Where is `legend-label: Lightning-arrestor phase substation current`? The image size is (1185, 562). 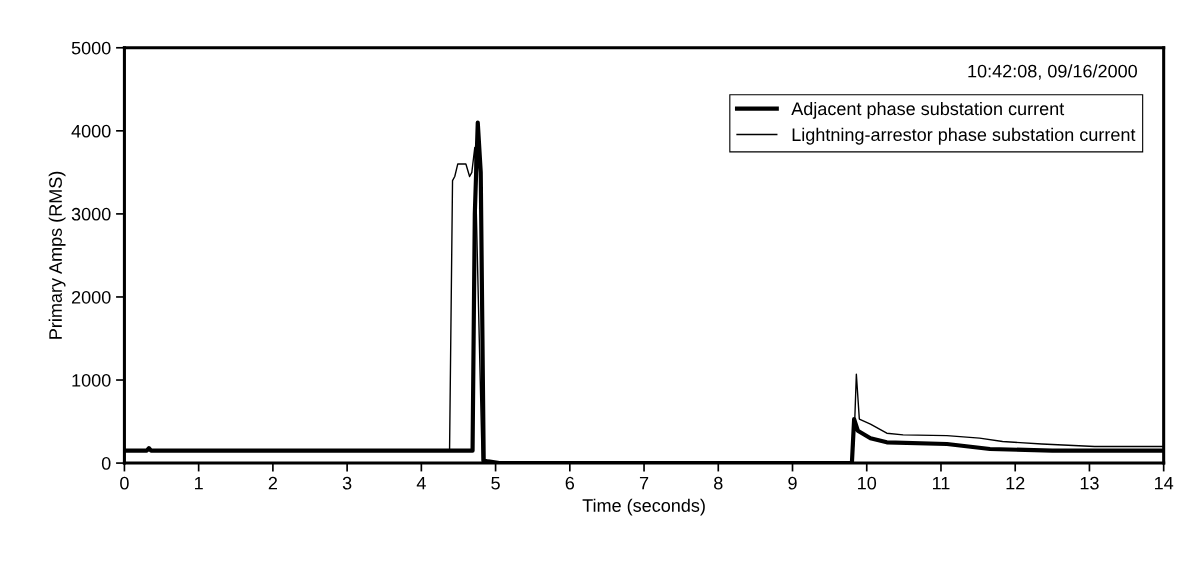 legend-label: Lightning-arrestor phase substation current is located at coordinates (964, 136).